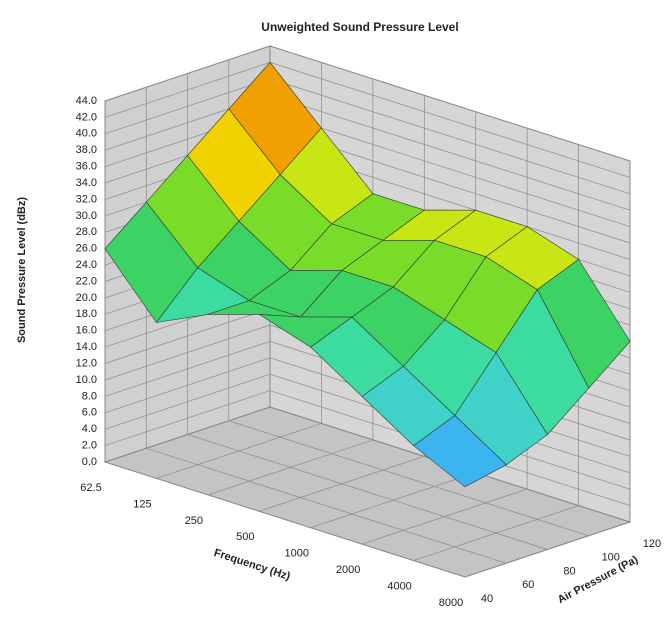 The image size is (665, 627). What do you see at coordinates (86, 331) in the screenshot?
I see `z-tick-label: 16.0` at bounding box center [86, 331].